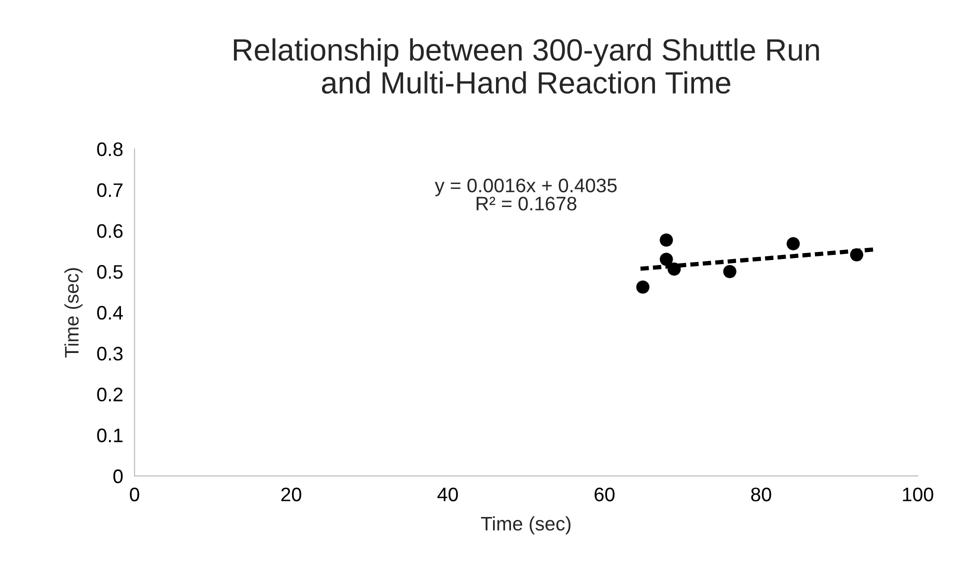 Image resolution: width=961 pixels, height=584 pixels. What do you see at coordinates (110, 231) in the screenshot?
I see `y-tick-label: 0.6` at bounding box center [110, 231].